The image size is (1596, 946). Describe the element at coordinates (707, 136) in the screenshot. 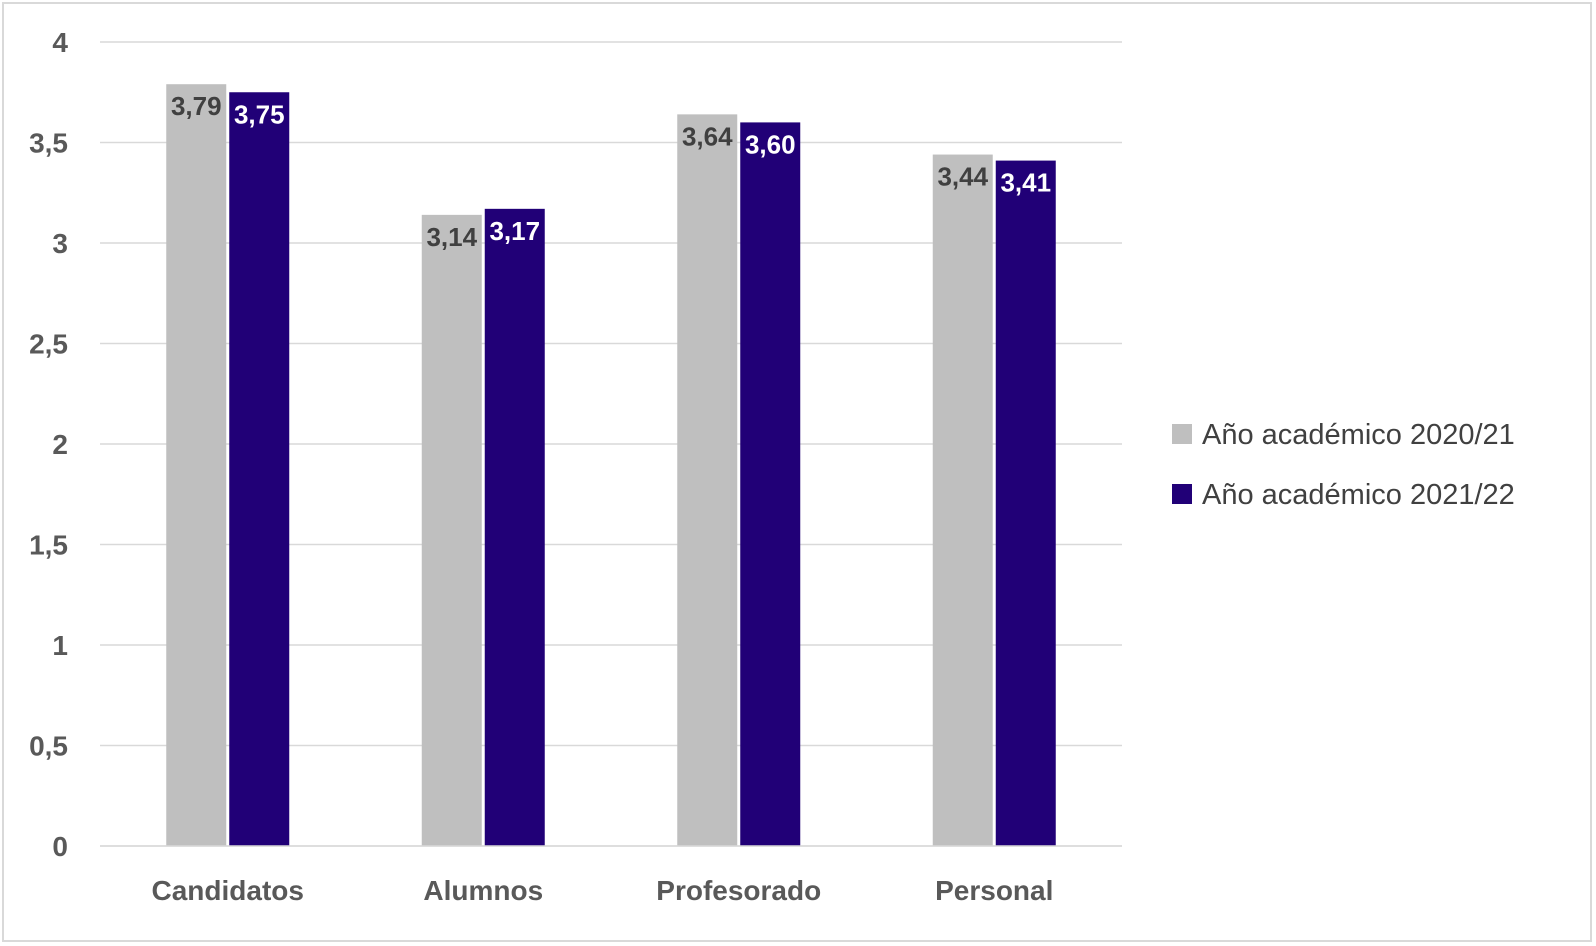

I see `data-label: 3,64` at that location.